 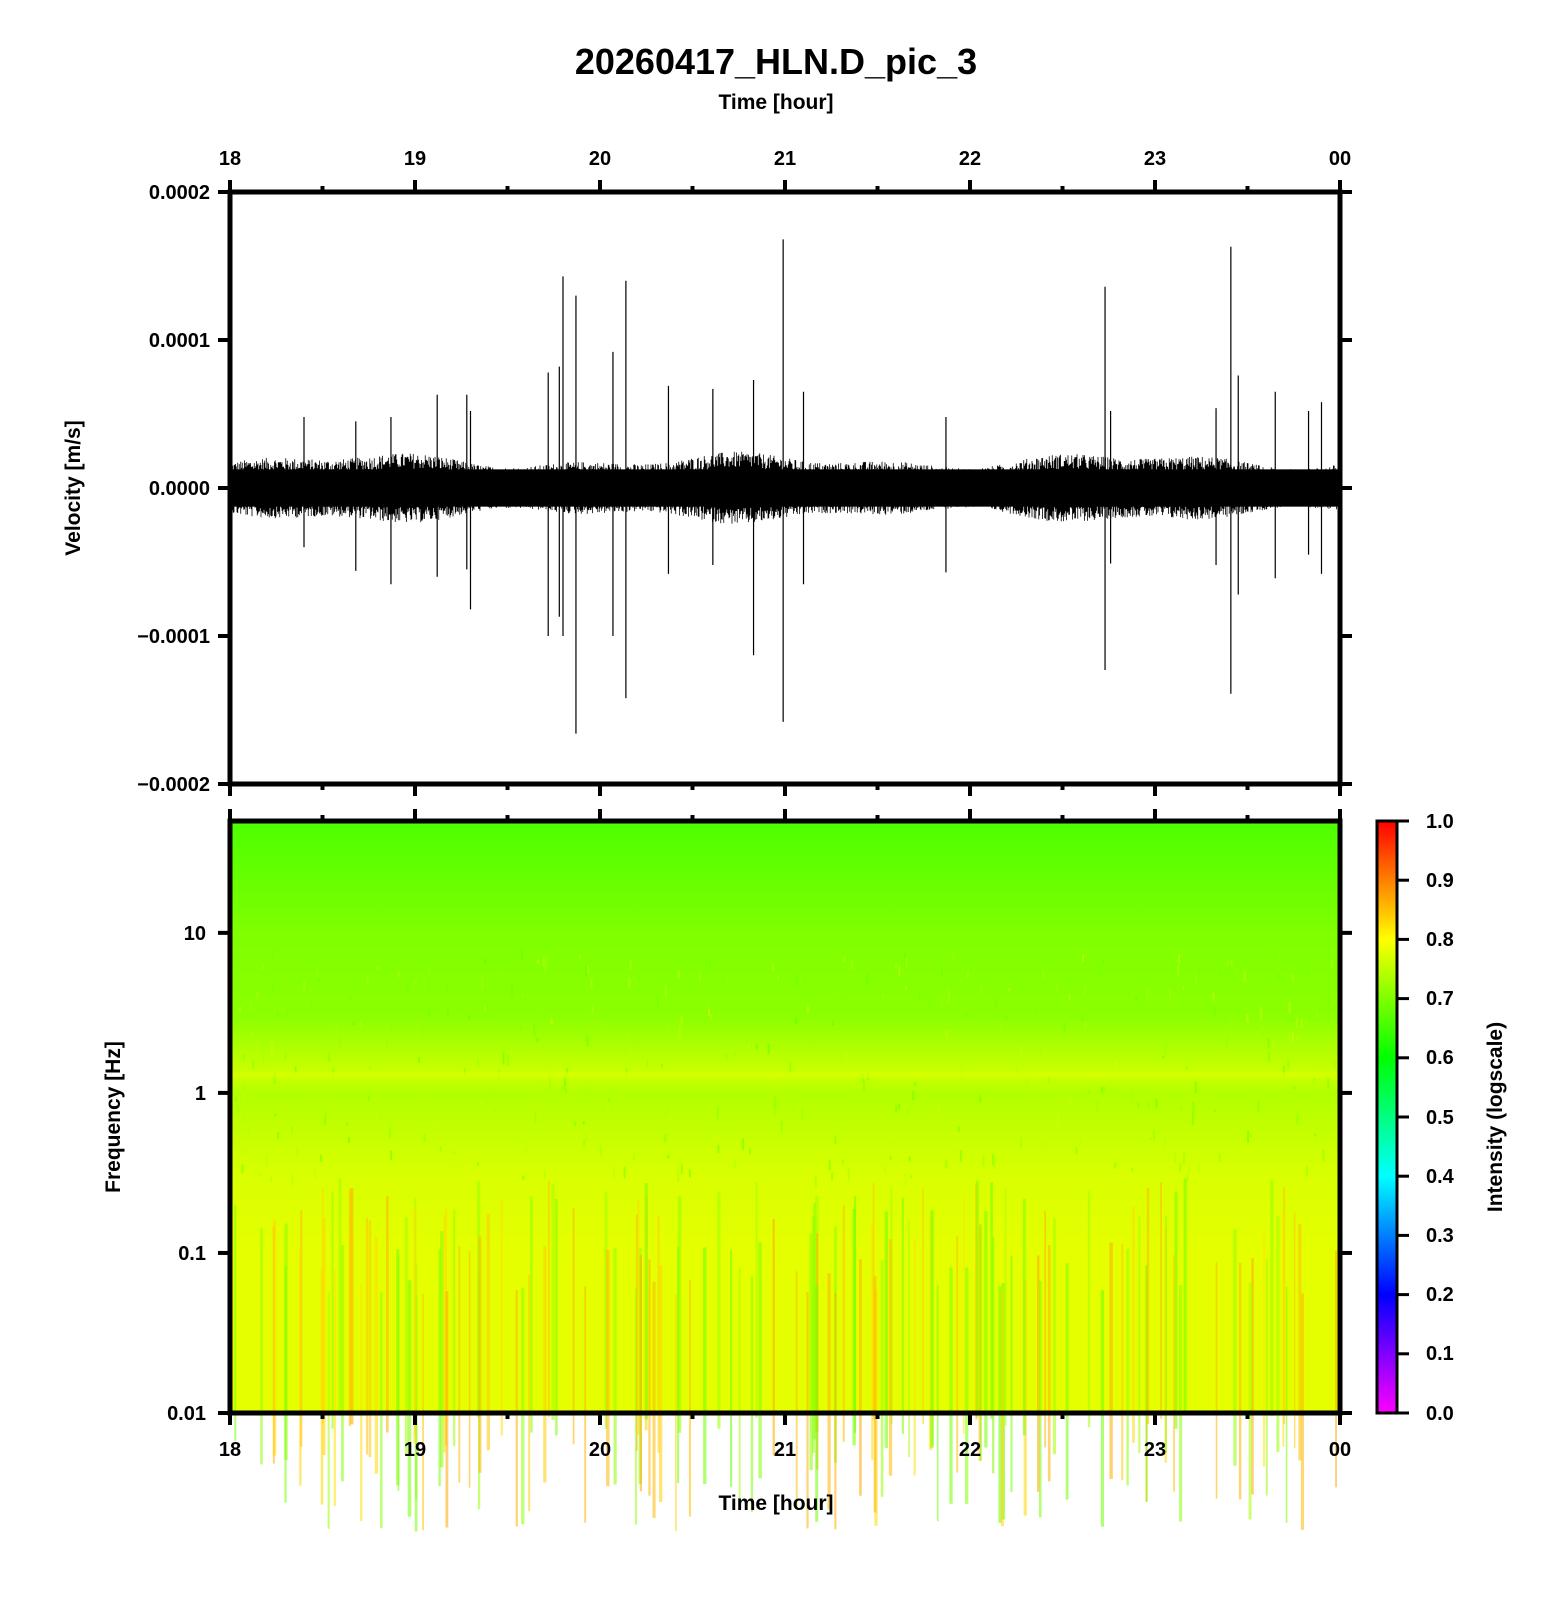 What do you see at coordinates (1440, 881) in the screenshot?
I see `cbar-tick-0.9: 0.9` at bounding box center [1440, 881].